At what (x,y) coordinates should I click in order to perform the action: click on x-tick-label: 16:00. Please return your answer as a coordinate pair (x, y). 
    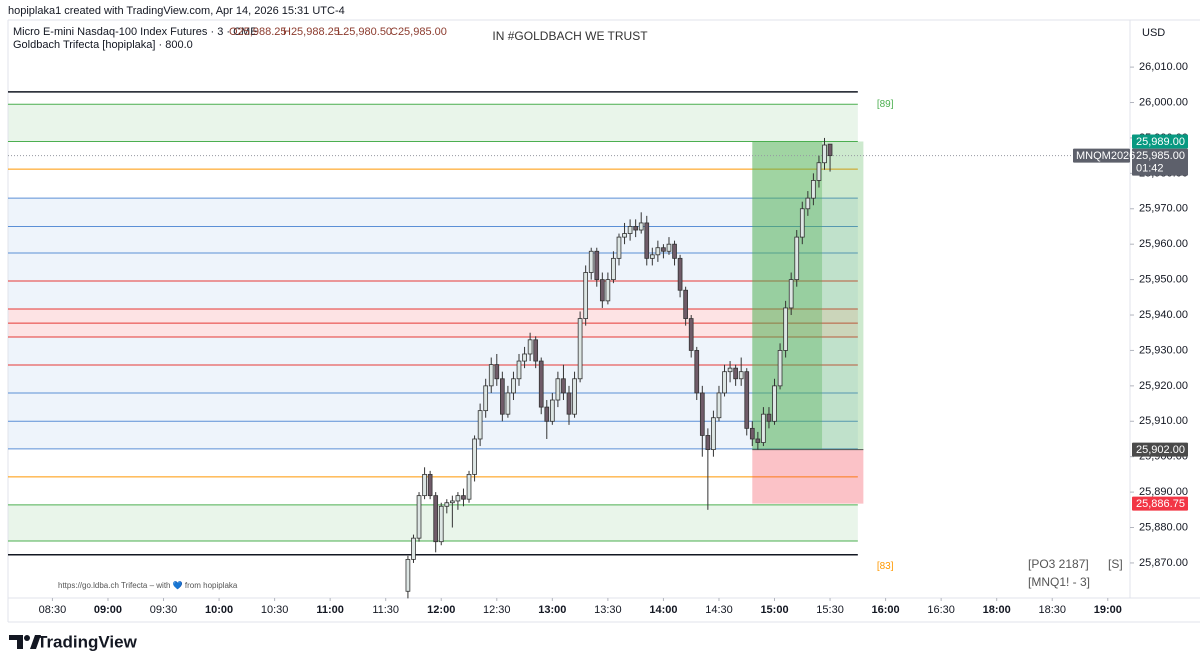
    Looking at the image, I should click on (886, 610).